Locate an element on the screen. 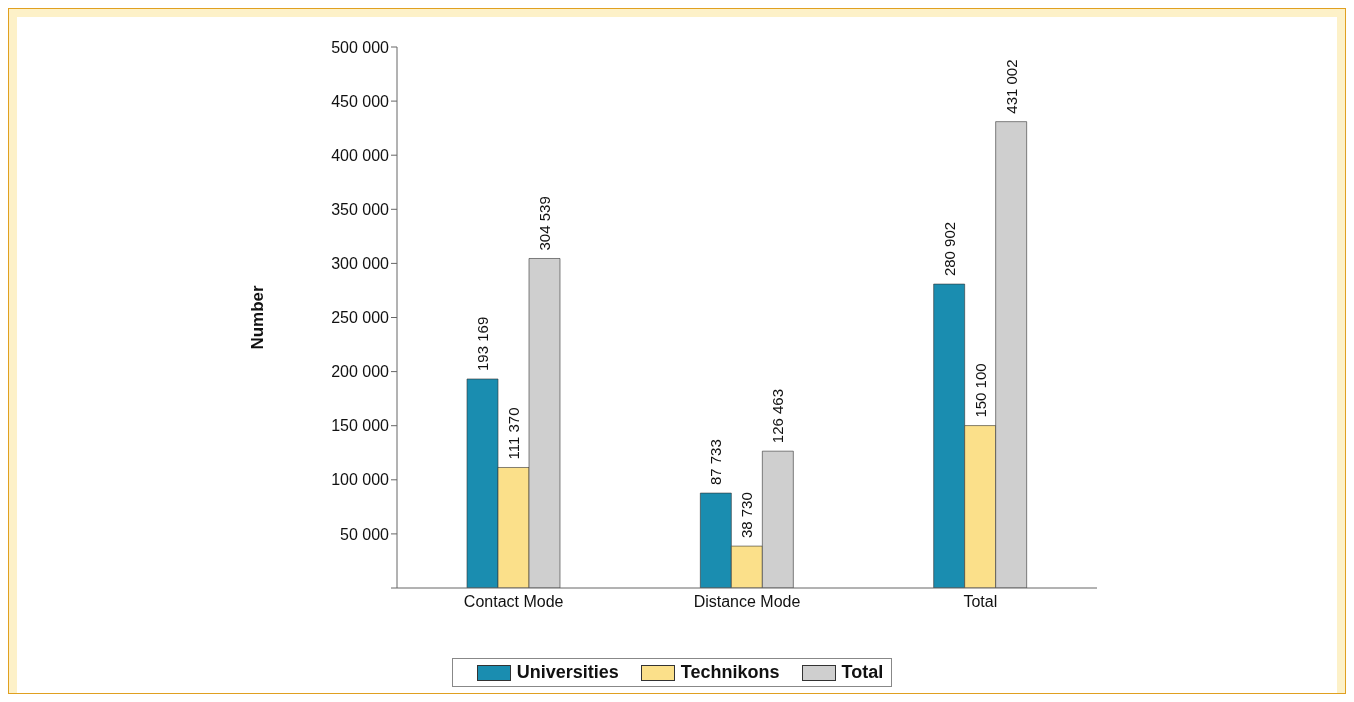  data-label: 126 463 is located at coordinates (778, 416).